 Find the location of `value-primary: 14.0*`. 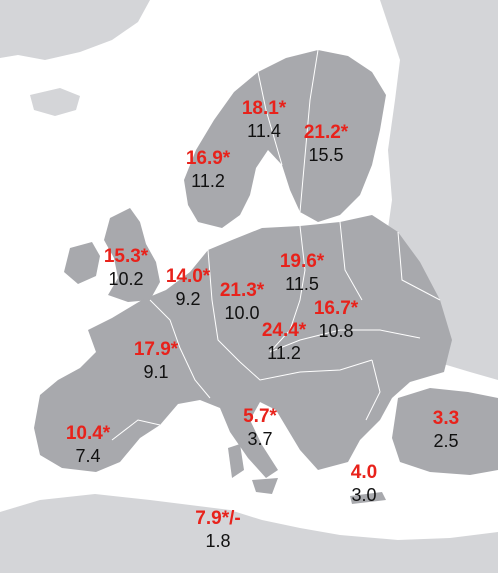

value-primary: 14.0* is located at coordinates (188, 277).